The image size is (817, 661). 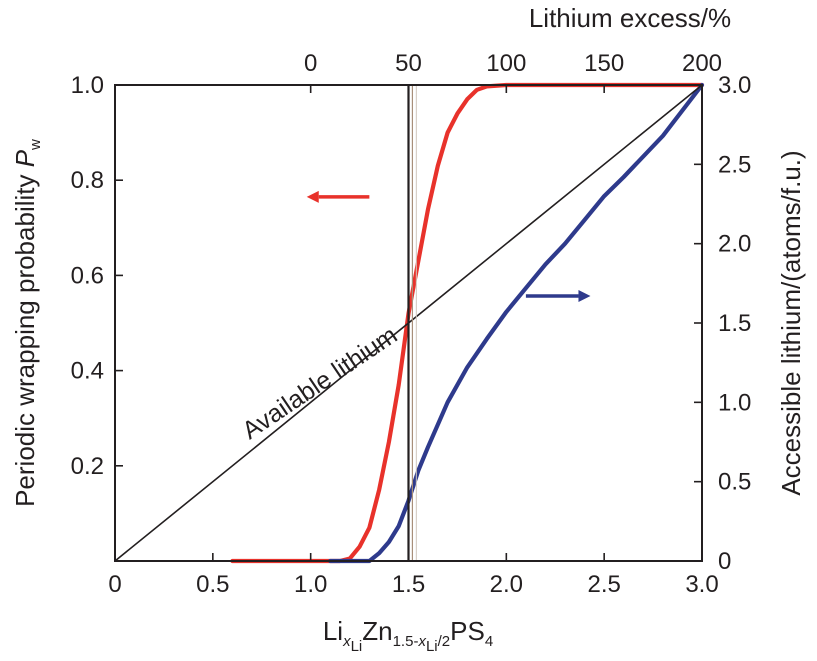 I want to click on formula-sub-2: /2, so click(x=444, y=641).